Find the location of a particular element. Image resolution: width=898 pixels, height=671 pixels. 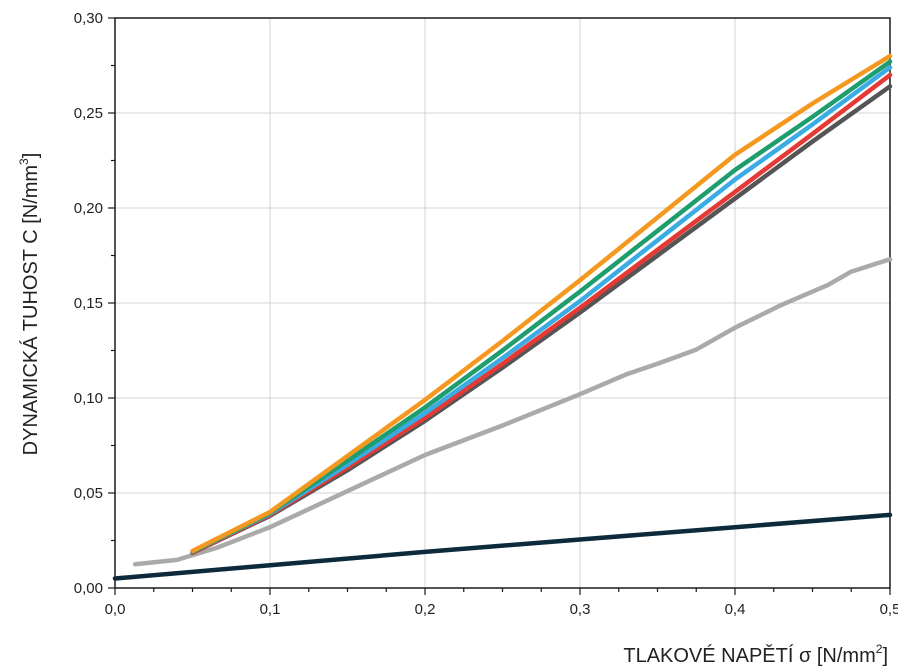

y-axis-title-superscript: 3 is located at coordinates (24, 161).